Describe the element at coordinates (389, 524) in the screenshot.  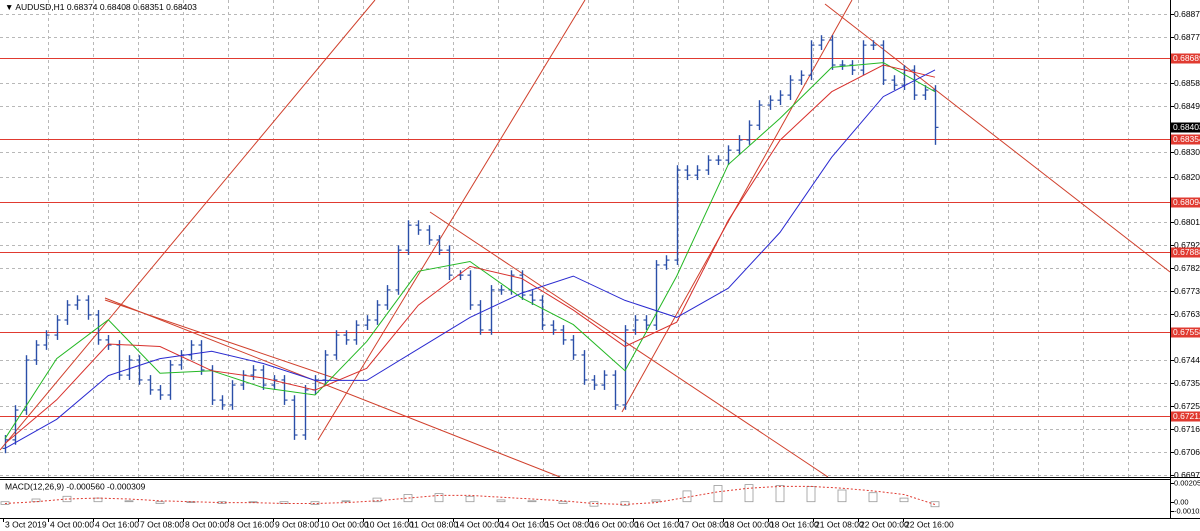
I see `x-tick-label: 10 Oct 16:00` at that location.